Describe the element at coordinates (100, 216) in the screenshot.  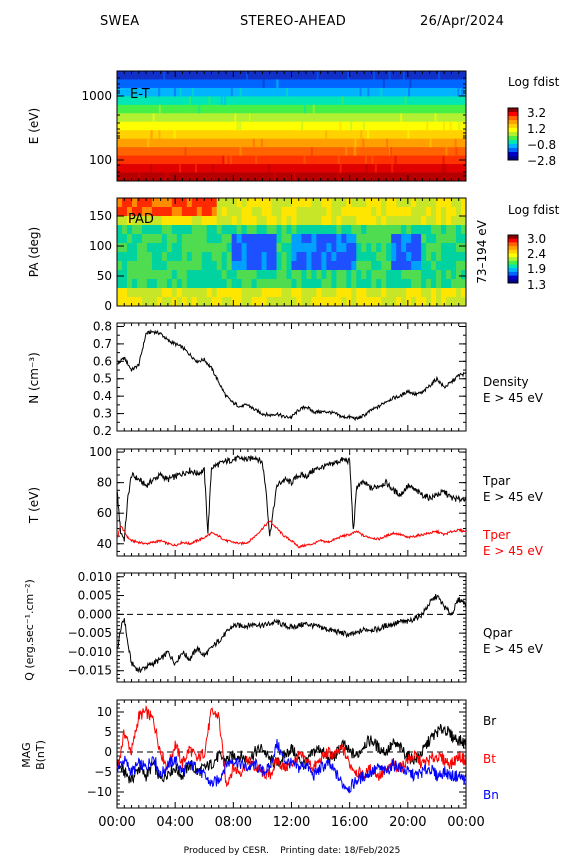
I see `pad-panel-ytick-label: 150` at that location.